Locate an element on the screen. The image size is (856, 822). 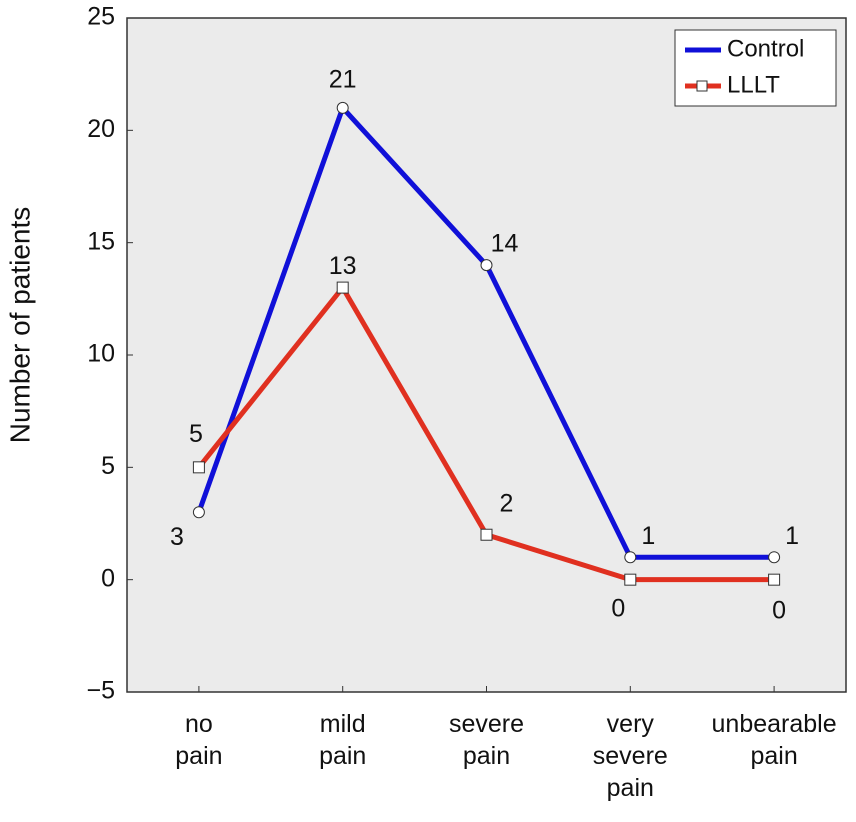
y-tick-label: 15 is located at coordinates (101, 241).